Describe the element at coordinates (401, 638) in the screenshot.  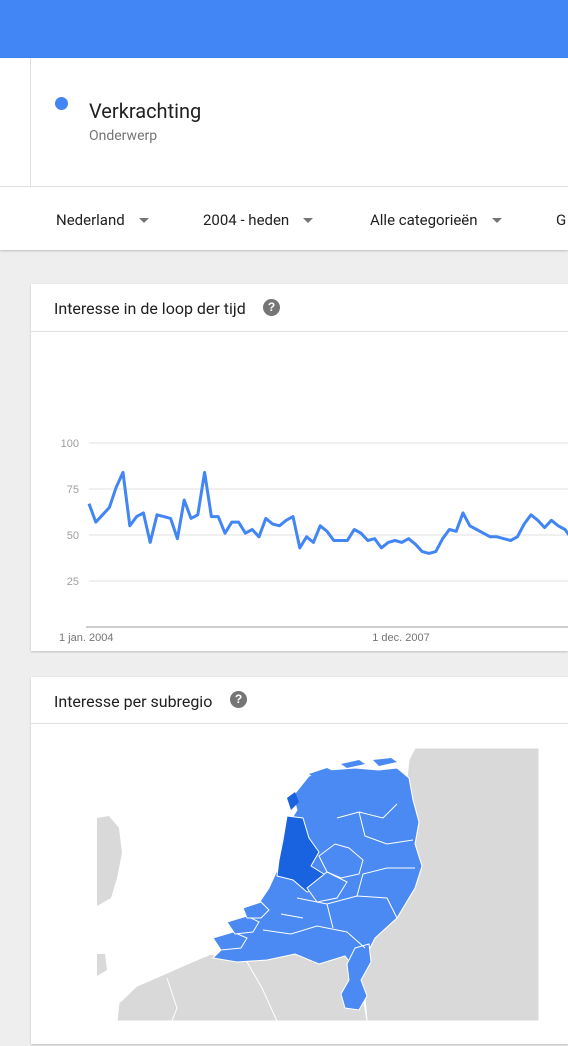
I see `x-tick-label: 1 dec. 2007` at that location.